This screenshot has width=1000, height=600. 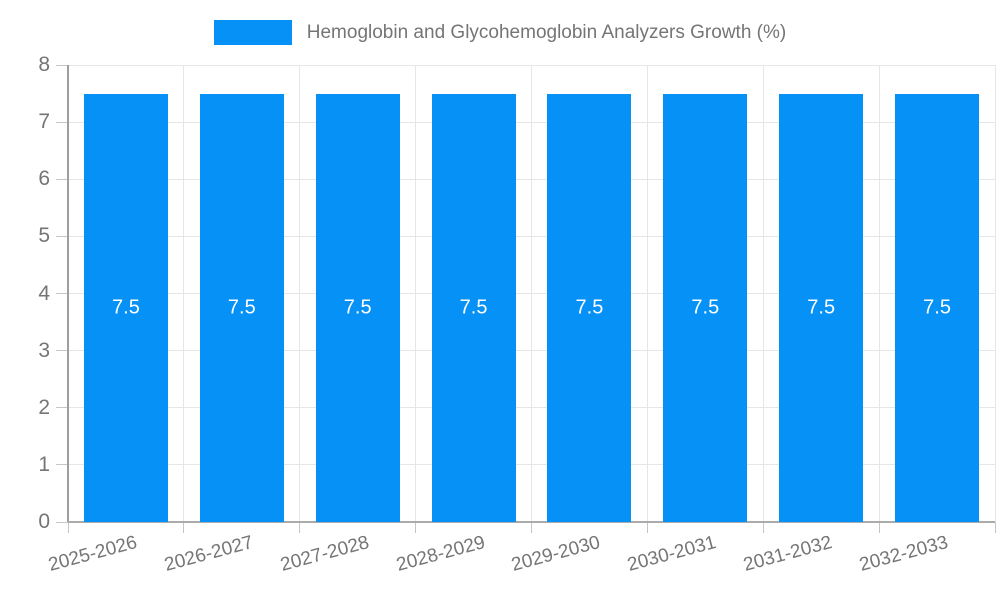 What do you see at coordinates (44, 179) in the screenshot?
I see `y-tick-label: 6` at bounding box center [44, 179].